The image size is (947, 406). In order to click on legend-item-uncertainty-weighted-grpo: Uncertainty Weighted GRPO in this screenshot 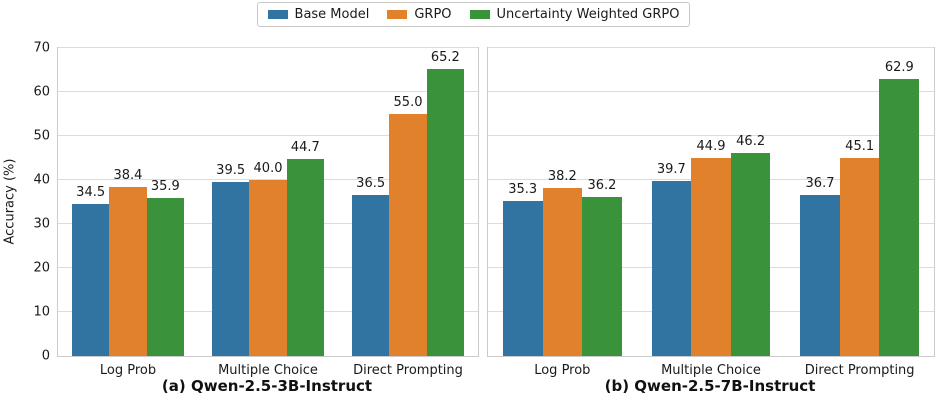, I will do `click(574, 14)`.